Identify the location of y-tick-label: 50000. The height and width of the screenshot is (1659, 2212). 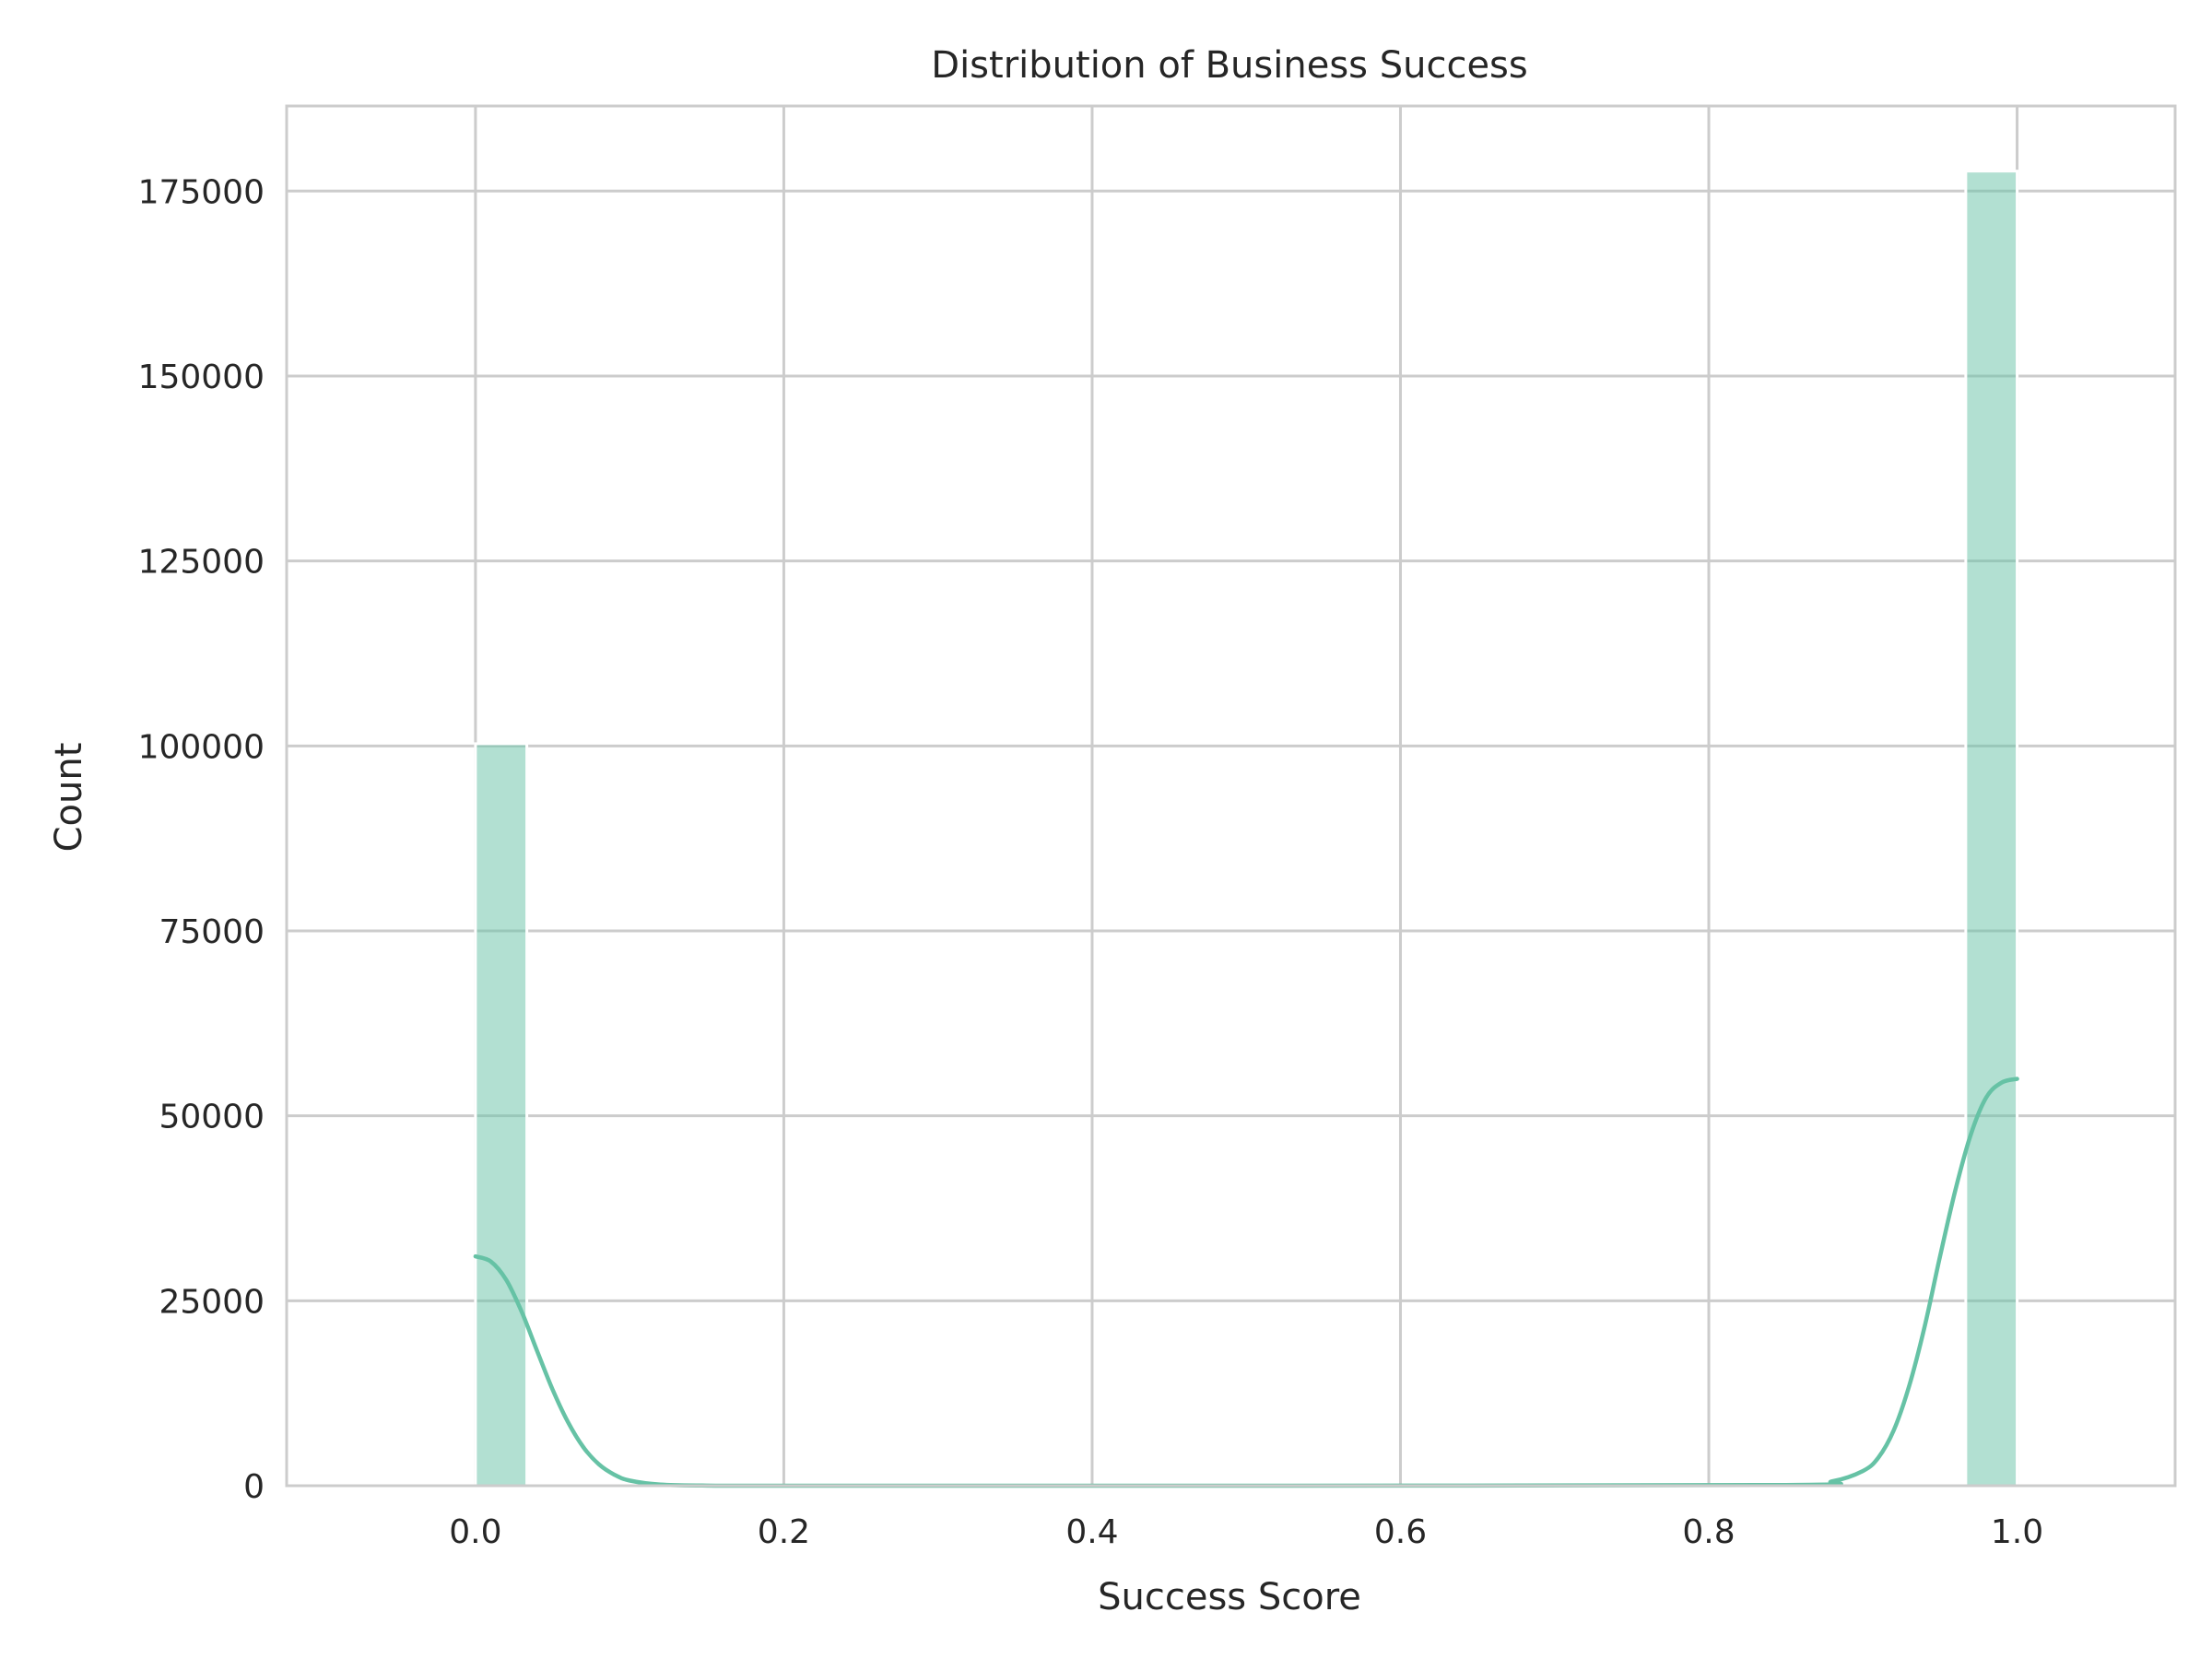
(212, 1117).